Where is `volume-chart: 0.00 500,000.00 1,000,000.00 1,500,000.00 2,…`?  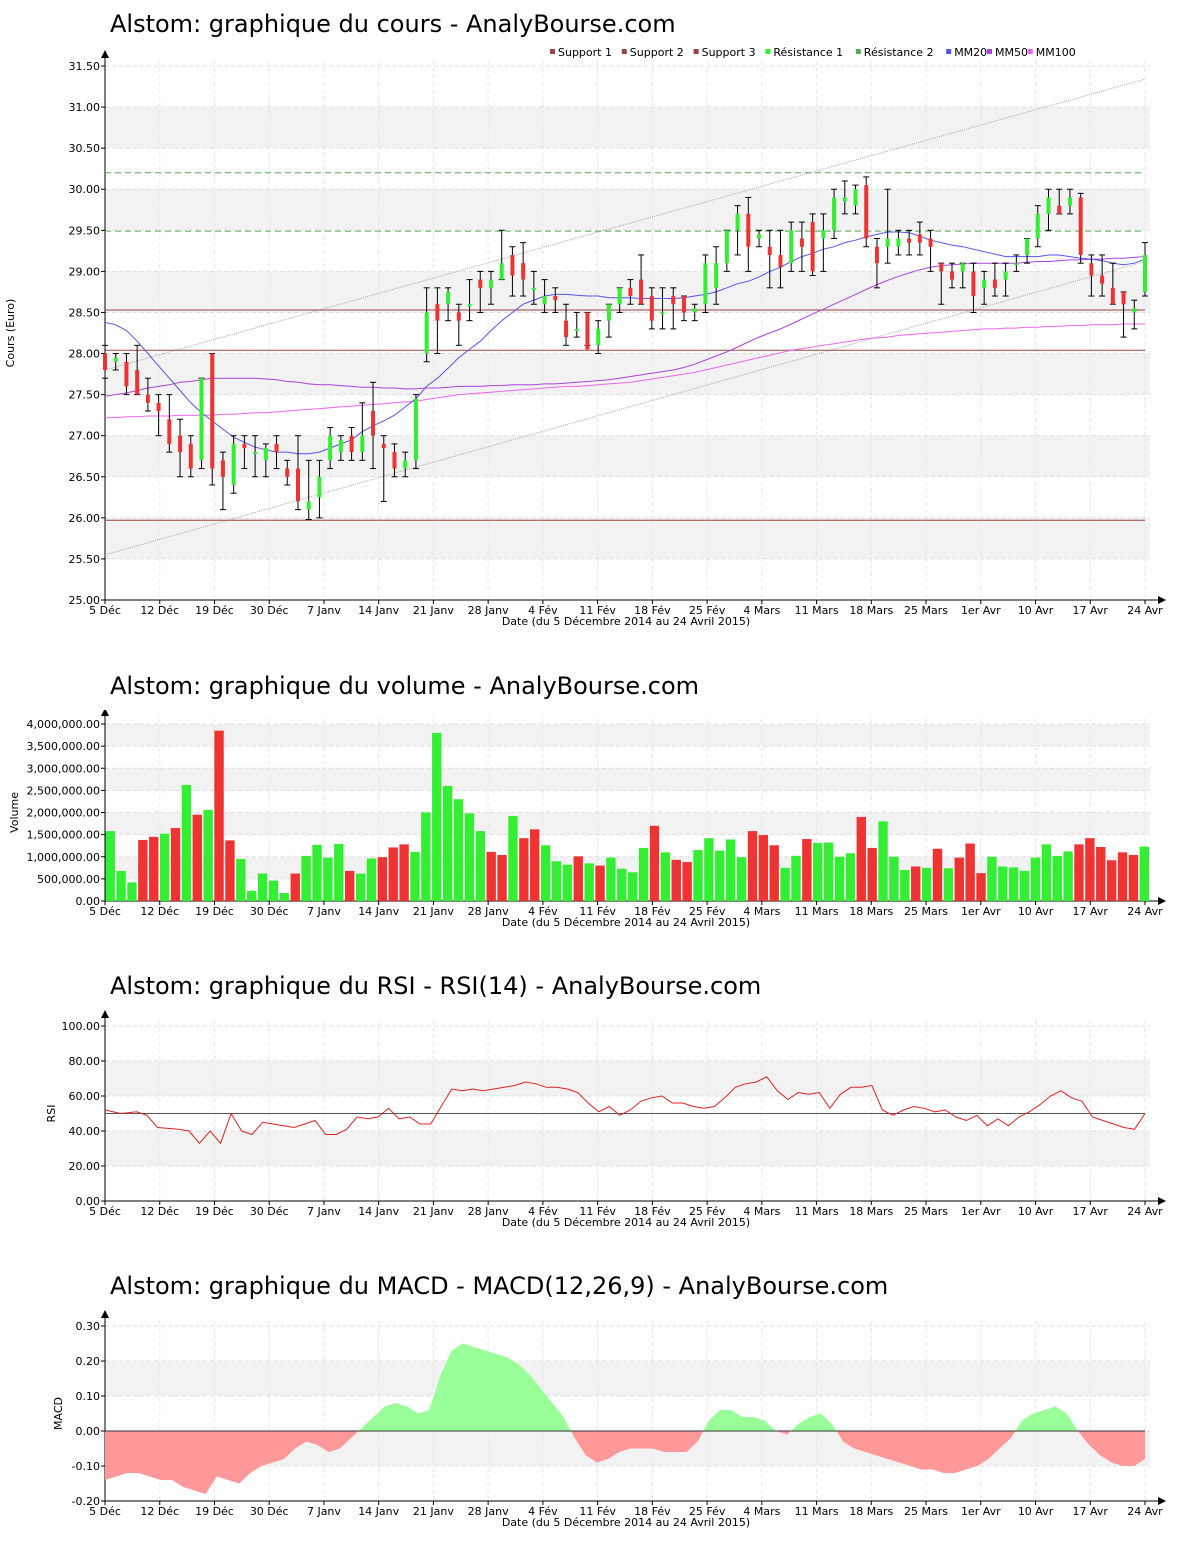 volume-chart: 0.00 500,000.00 1,000,000.00 1,500,000.00 2,… is located at coordinates (587, 819).